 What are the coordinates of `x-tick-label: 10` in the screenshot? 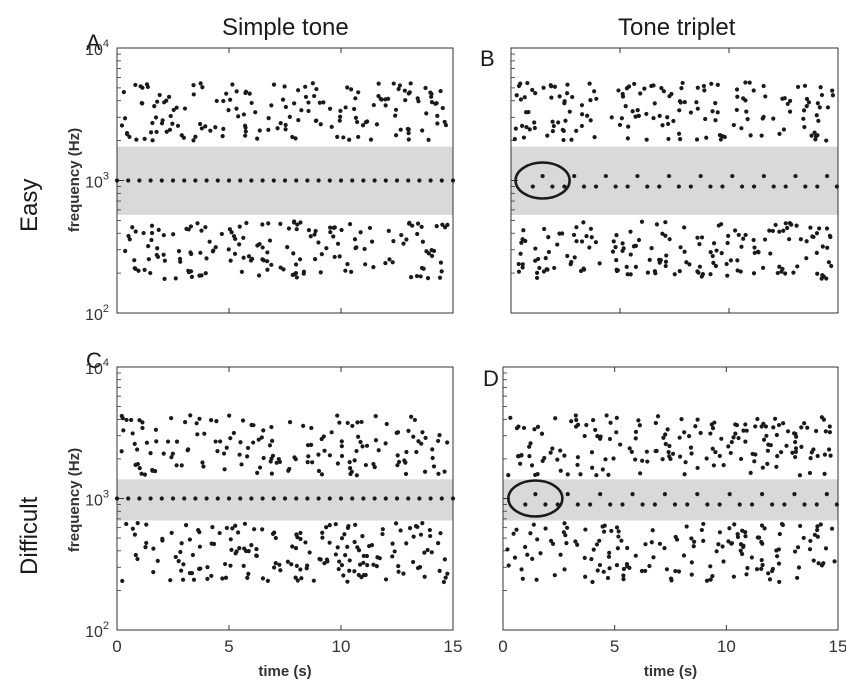 It's located at (341, 646).